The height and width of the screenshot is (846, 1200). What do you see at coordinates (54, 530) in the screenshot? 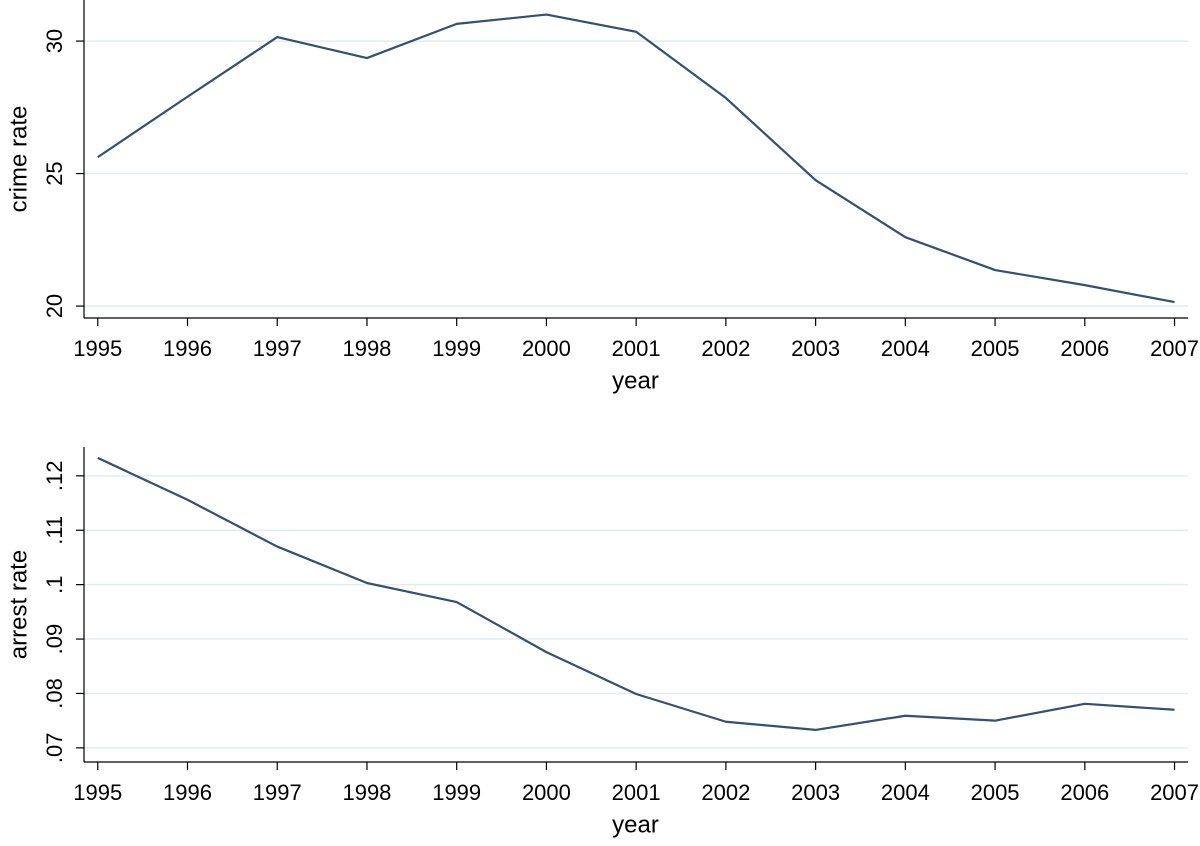
I see `y-tick-label: .11` at bounding box center [54, 530].